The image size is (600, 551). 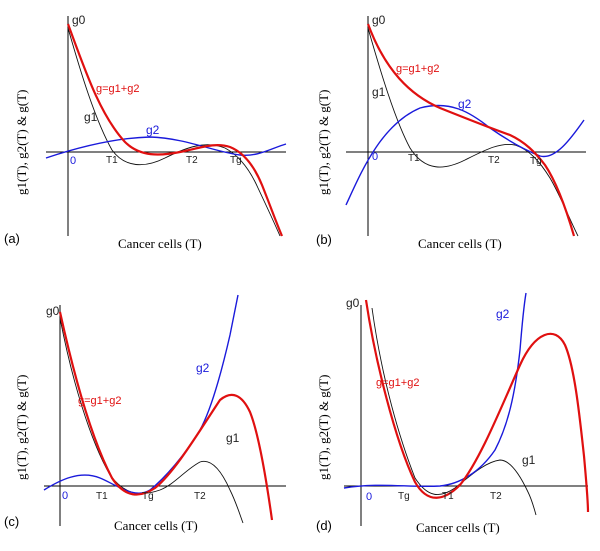 I want to click on panel-tag: (c), so click(x=11, y=521).